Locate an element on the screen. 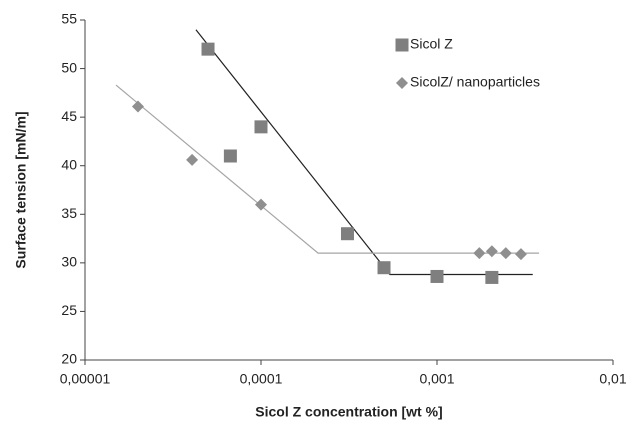 This screenshot has height=430, width=632. y-axis-title: Surface tension [mN/m] is located at coordinates (21, 189).